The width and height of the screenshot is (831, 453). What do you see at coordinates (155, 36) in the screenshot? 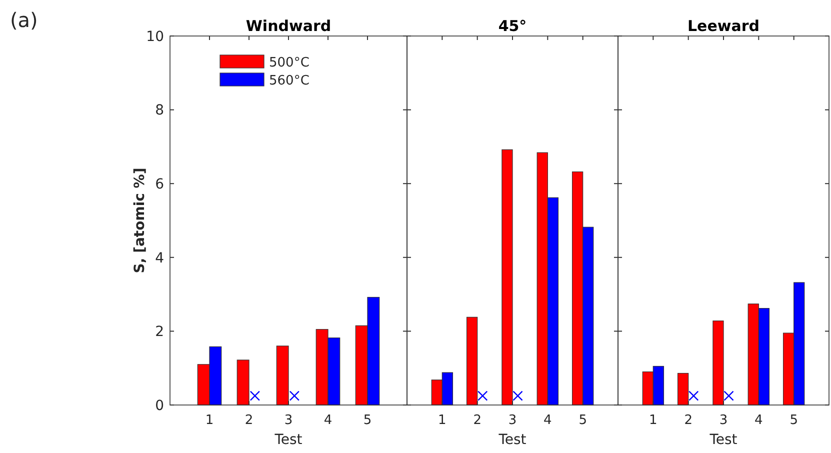
I see `y-tick-label: 10` at bounding box center [155, 36].